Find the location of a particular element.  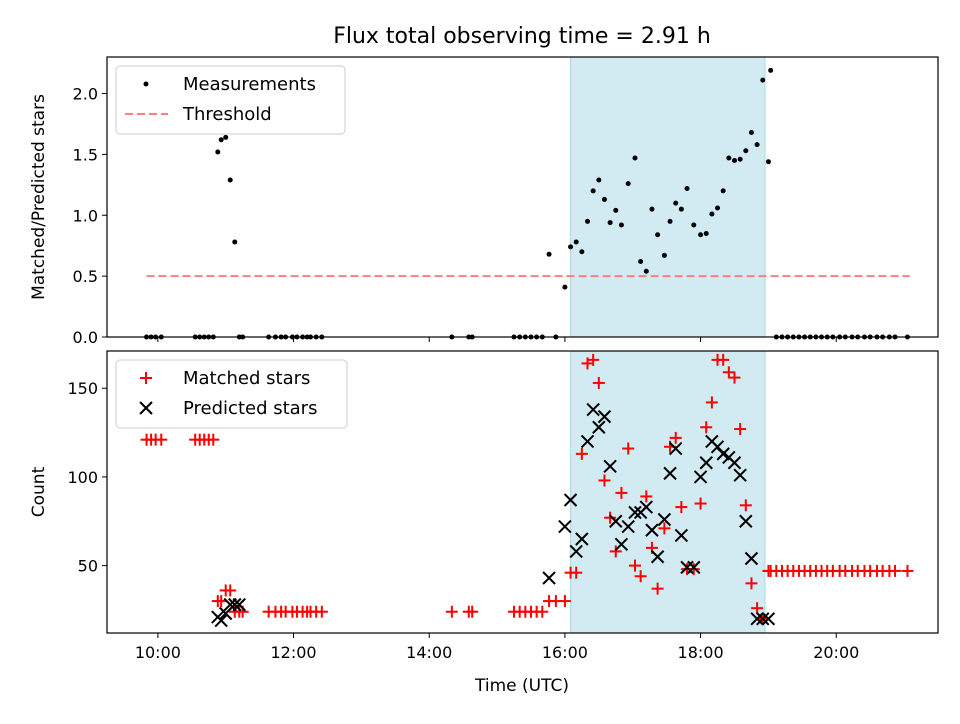

panel2-y-axis-label: Count is located at coordinates (39, 491).